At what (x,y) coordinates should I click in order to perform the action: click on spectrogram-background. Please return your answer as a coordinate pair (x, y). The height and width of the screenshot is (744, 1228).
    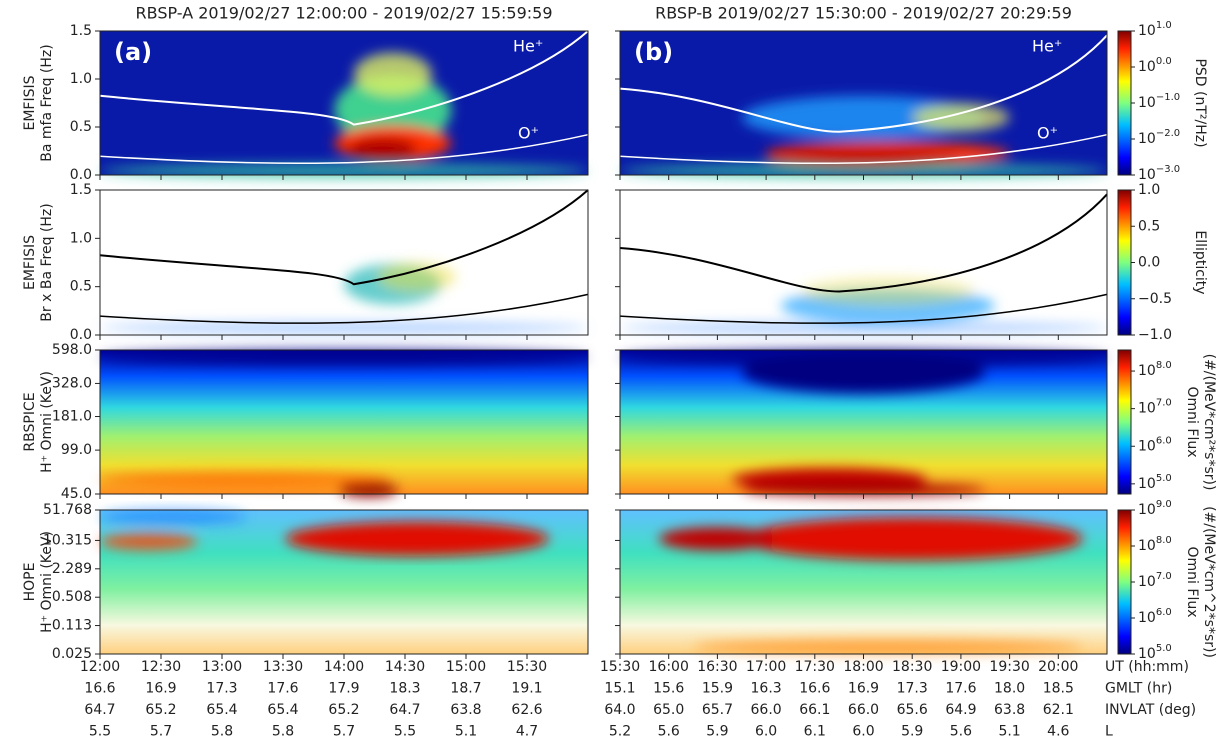
    Looking at the image, I should click on (344, 422).